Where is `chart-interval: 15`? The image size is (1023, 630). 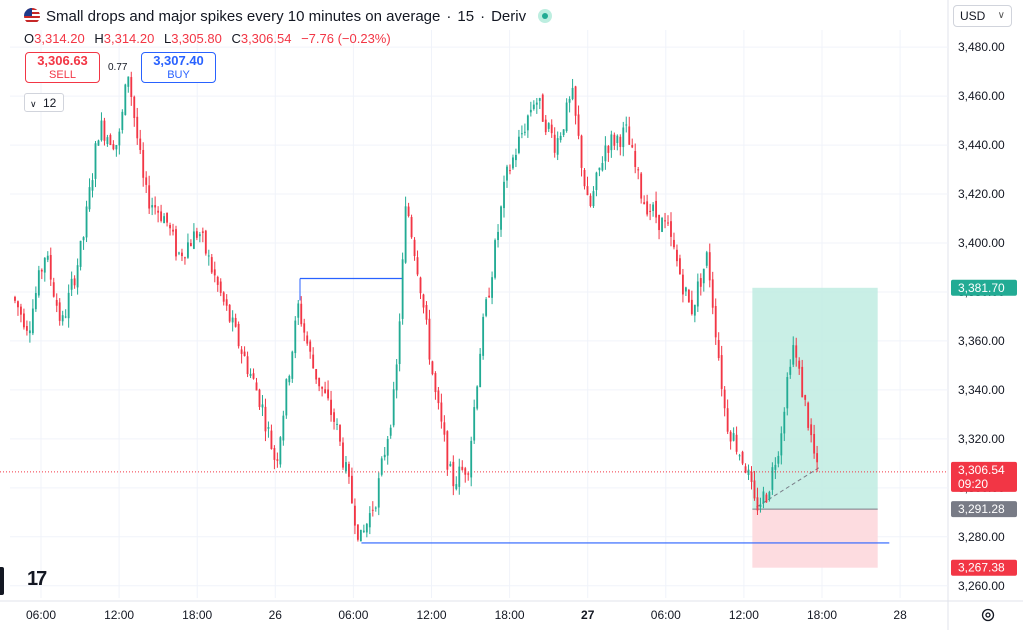 chart-interval: 15 is located at coordinates (466, 16).